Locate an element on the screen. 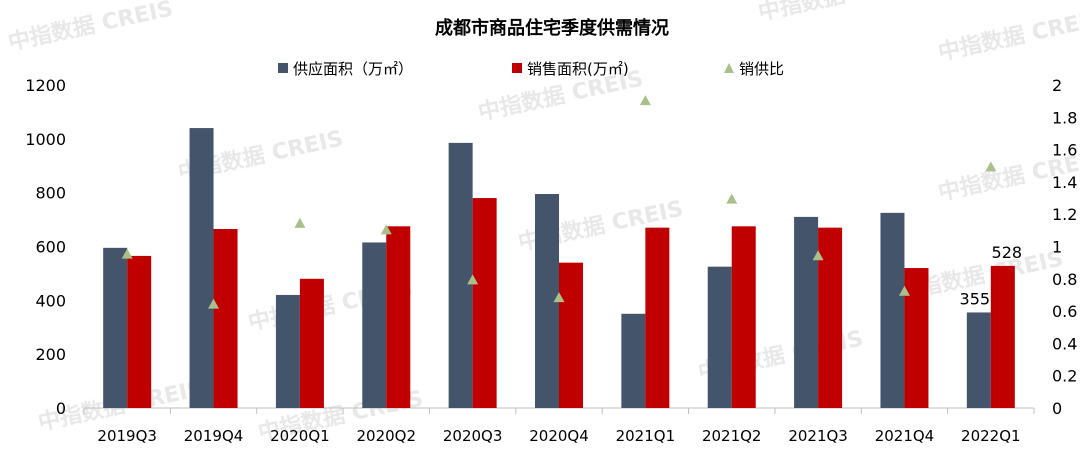 Image resolution: width=1080 pixels, height=464 pixels. x-tick-label: 2019Q3 is located at coordinates (127, 436).